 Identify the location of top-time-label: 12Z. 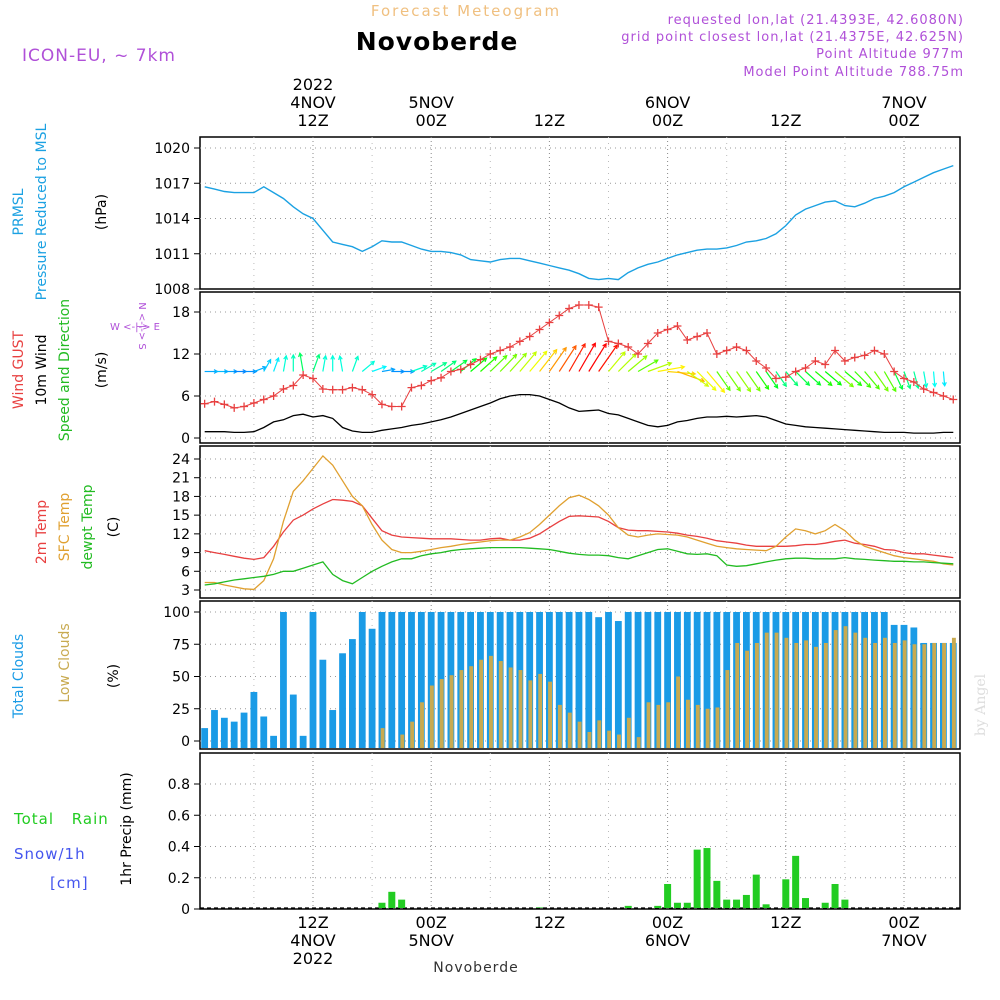
(312, 120).